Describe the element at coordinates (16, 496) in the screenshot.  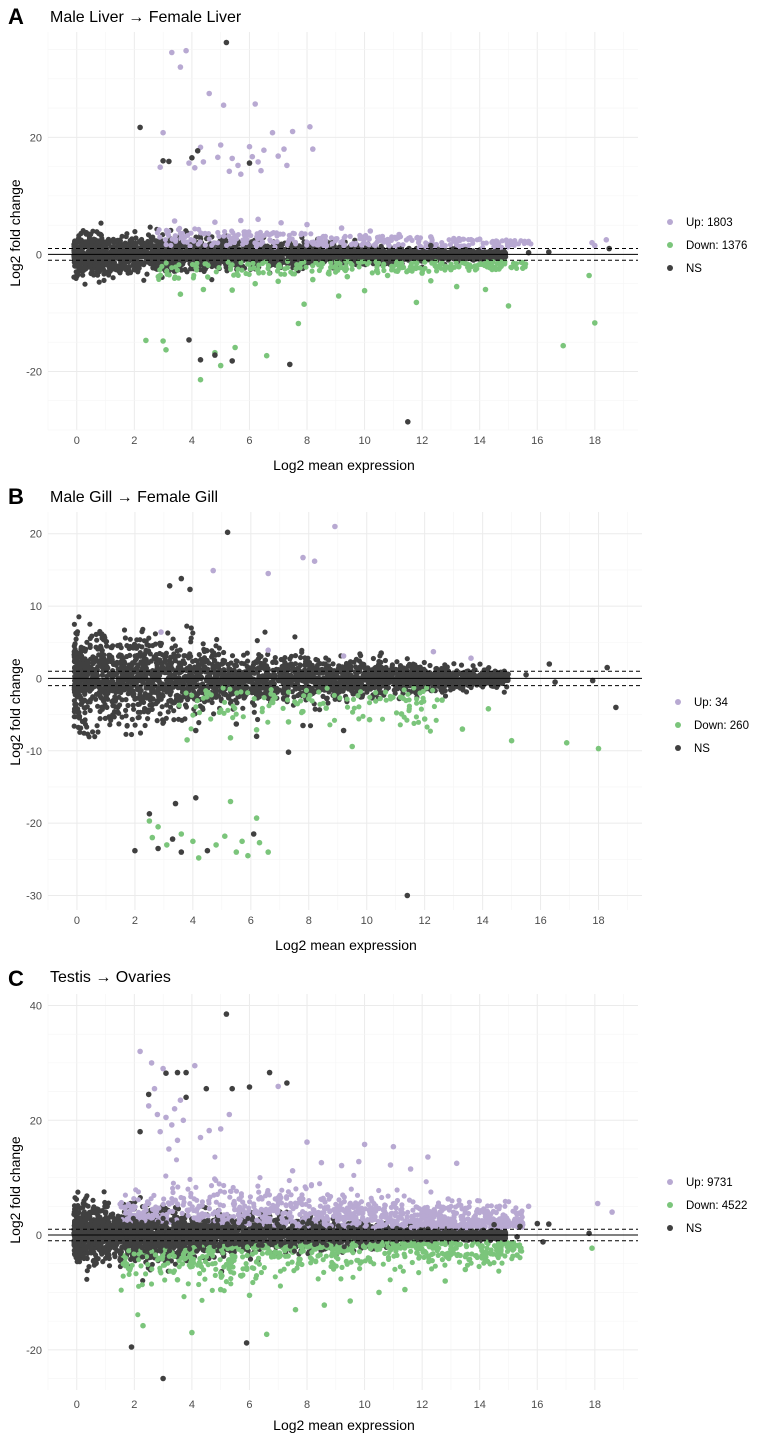
I see `panel-letter: B` at that location.